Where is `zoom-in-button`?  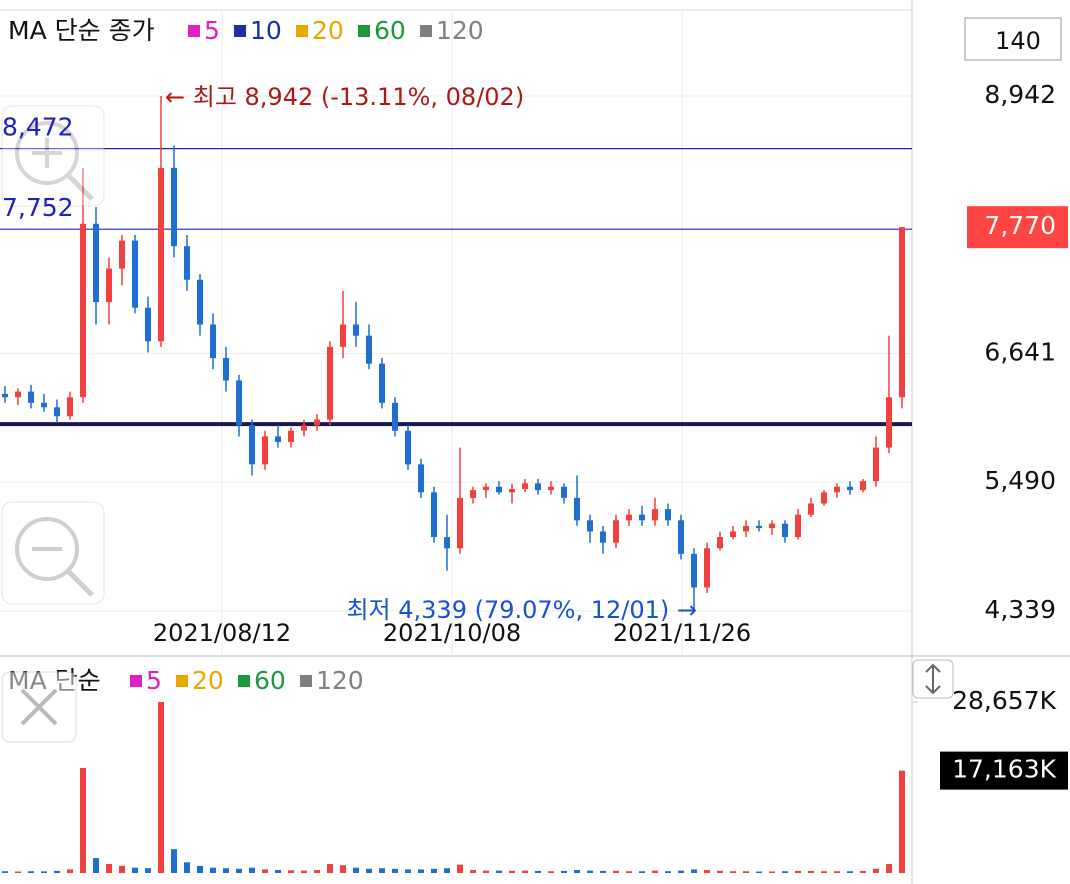 zoom-in-button is located at coordinates (53, 156).